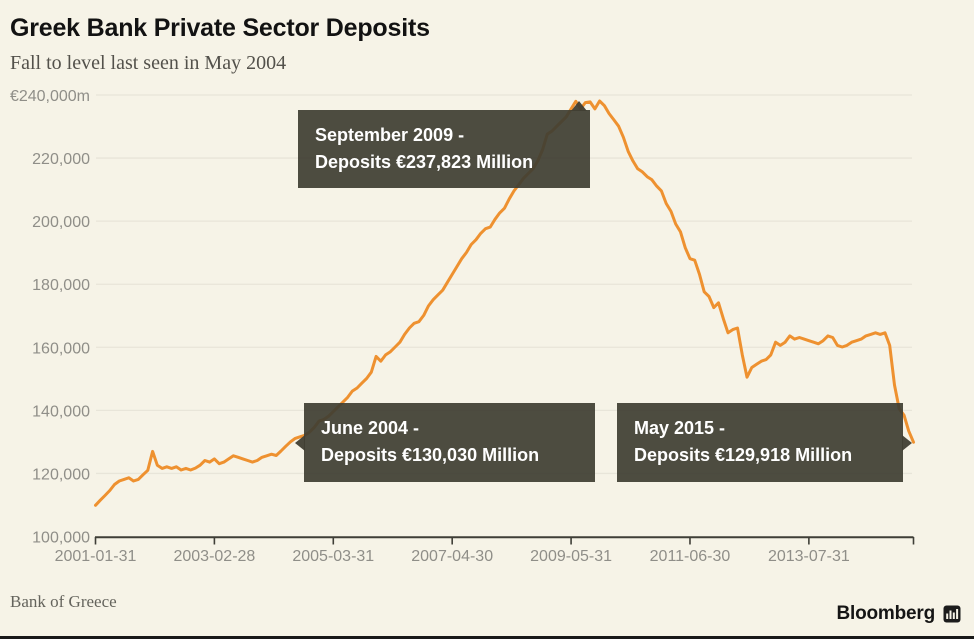  Describe the element at coordinates (424, 162) in the screenshot. I see `annotation-value: Deposits €237,823 Million` at that location.